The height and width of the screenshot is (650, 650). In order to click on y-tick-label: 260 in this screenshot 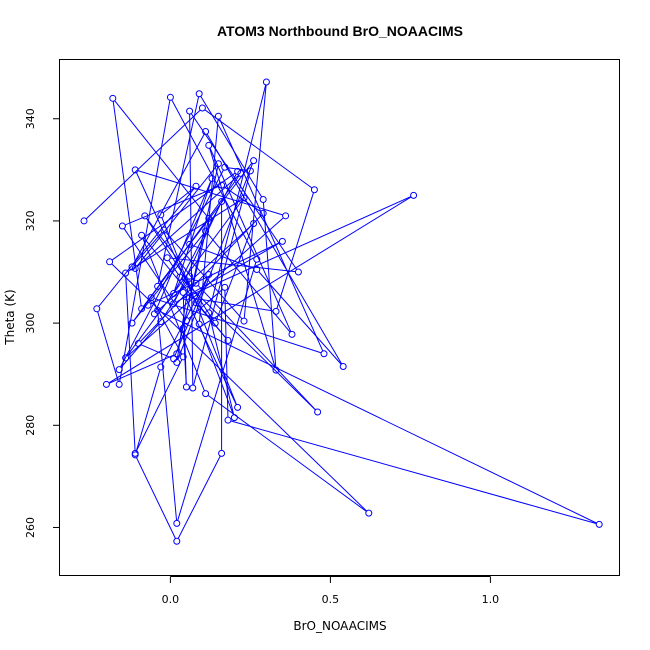, I will do `click(30, 527)`.